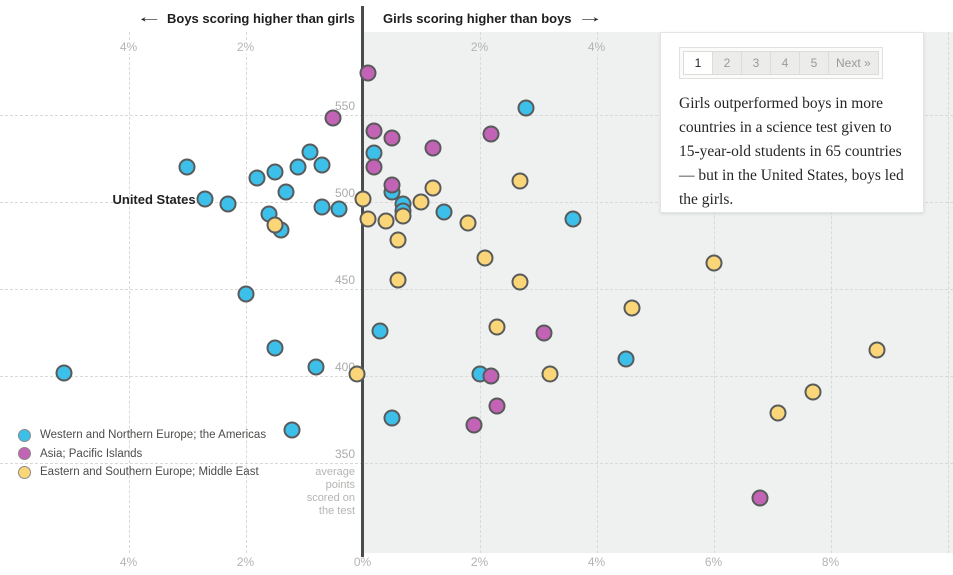 The height and width of the screenshot is (575, 953). I want to click on pagination: 1 2 3 4 5 Next », so click(781, 63).